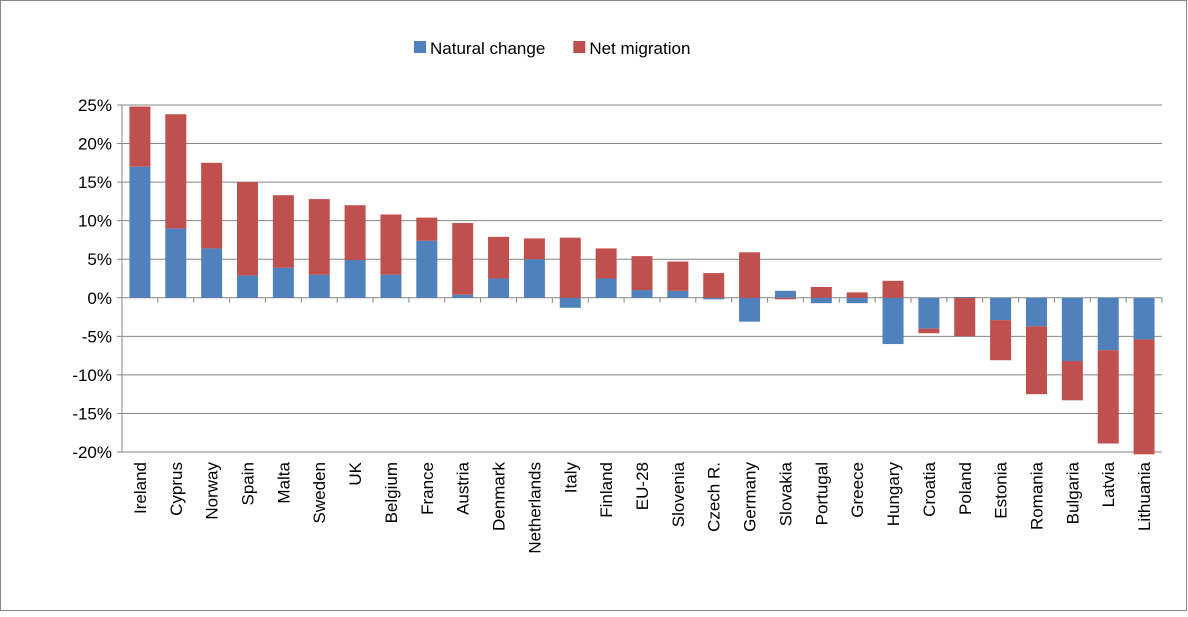 The width and height of the screenshot is (1188, 617). What do you see at coordinates (355, 473) in the screenshot?
I see `x-tick-label: UK` at bounding box center [355, 473].